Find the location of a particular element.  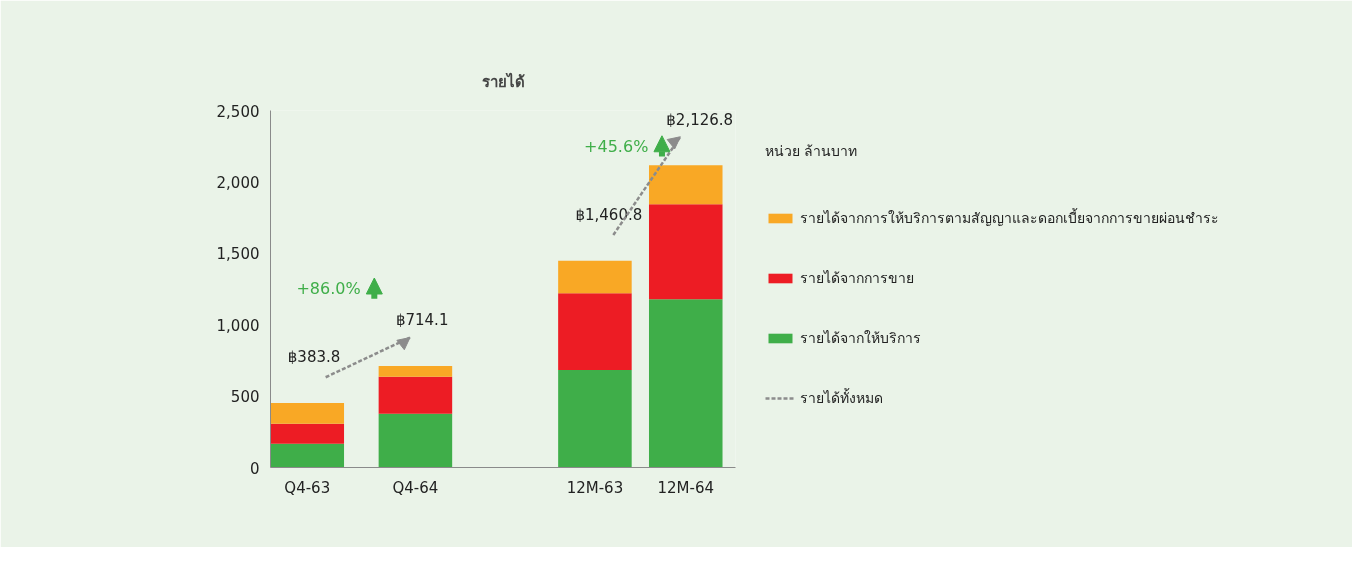

y-tick-label: 500 is located at coordinates (245, 397).